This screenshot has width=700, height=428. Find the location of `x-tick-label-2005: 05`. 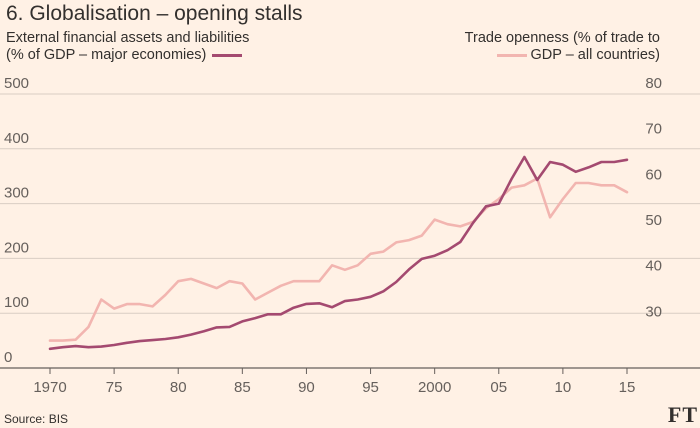

x-tick-label-2005: 05 is located at coordinates (498, 387).